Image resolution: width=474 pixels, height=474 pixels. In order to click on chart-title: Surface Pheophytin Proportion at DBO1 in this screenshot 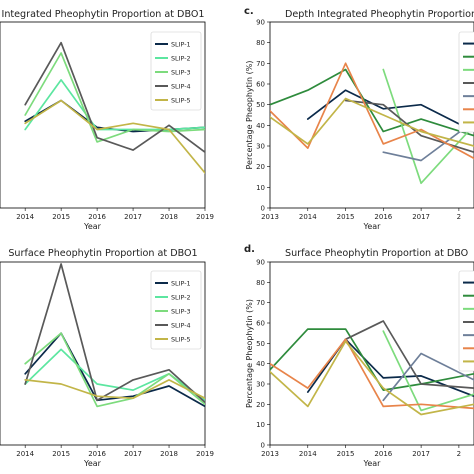, I will do `click(102, 253)`.